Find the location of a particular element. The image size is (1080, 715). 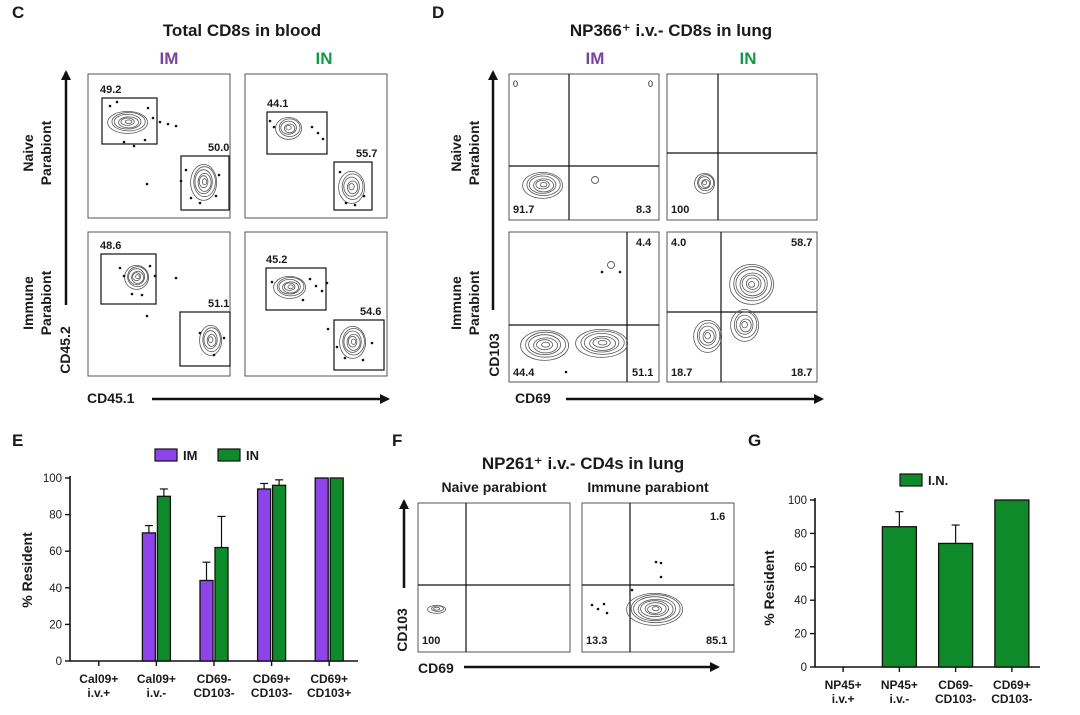

category-label: i.v.+ is located at coordinates (843, 699).